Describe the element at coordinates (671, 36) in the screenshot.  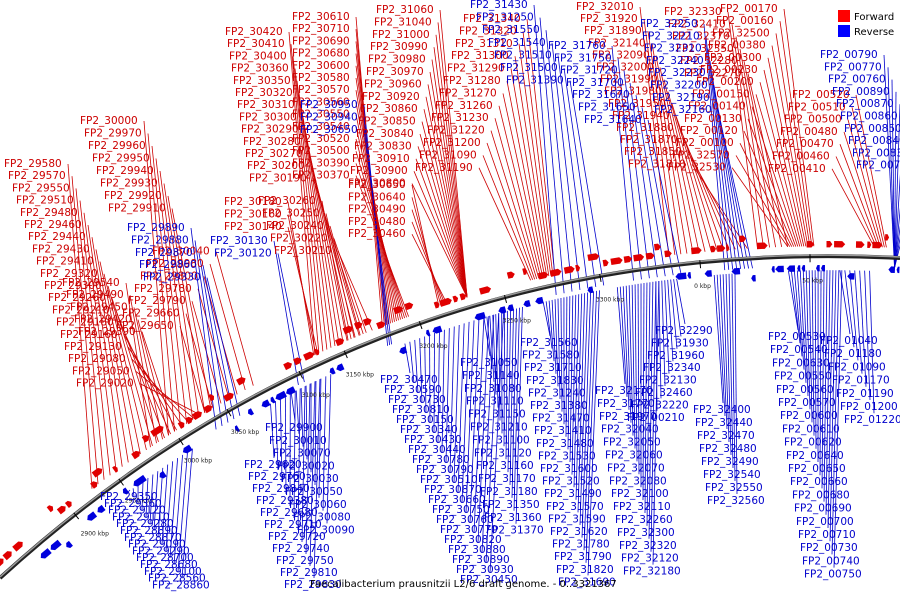
I see `reverse-gene-label: FP2_32210` at that location.